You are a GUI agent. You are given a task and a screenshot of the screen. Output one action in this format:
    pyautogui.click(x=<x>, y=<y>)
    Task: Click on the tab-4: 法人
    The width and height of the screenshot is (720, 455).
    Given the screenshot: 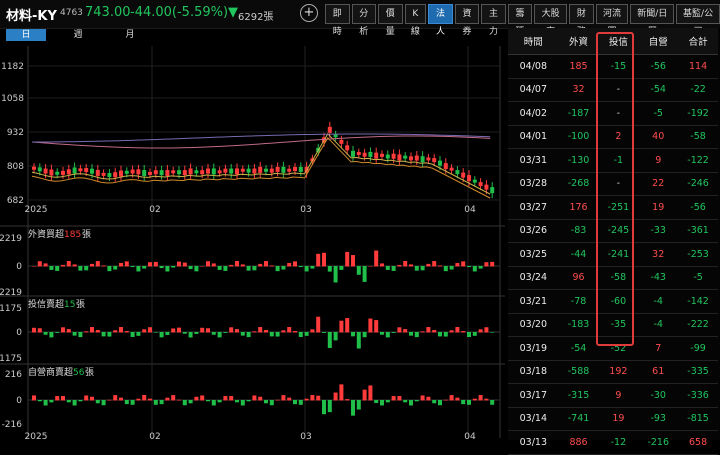 What is the action you would take?
    pyautogui.click(x=440, y=20)
    